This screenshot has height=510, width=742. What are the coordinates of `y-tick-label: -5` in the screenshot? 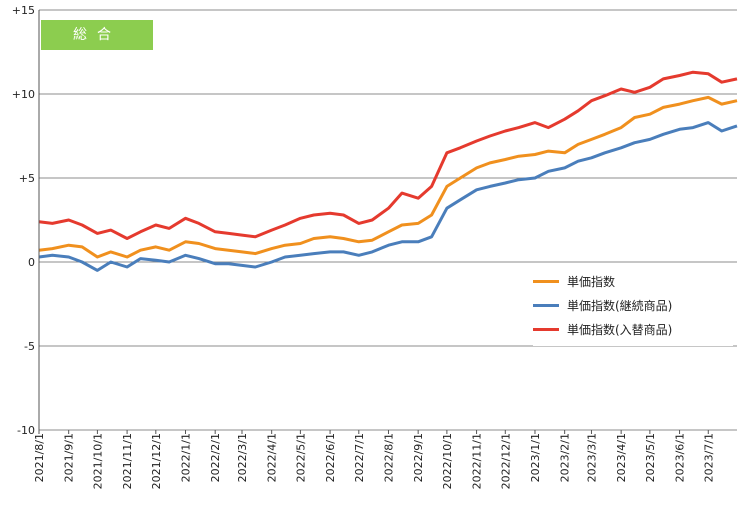 It's located at (29, 346).